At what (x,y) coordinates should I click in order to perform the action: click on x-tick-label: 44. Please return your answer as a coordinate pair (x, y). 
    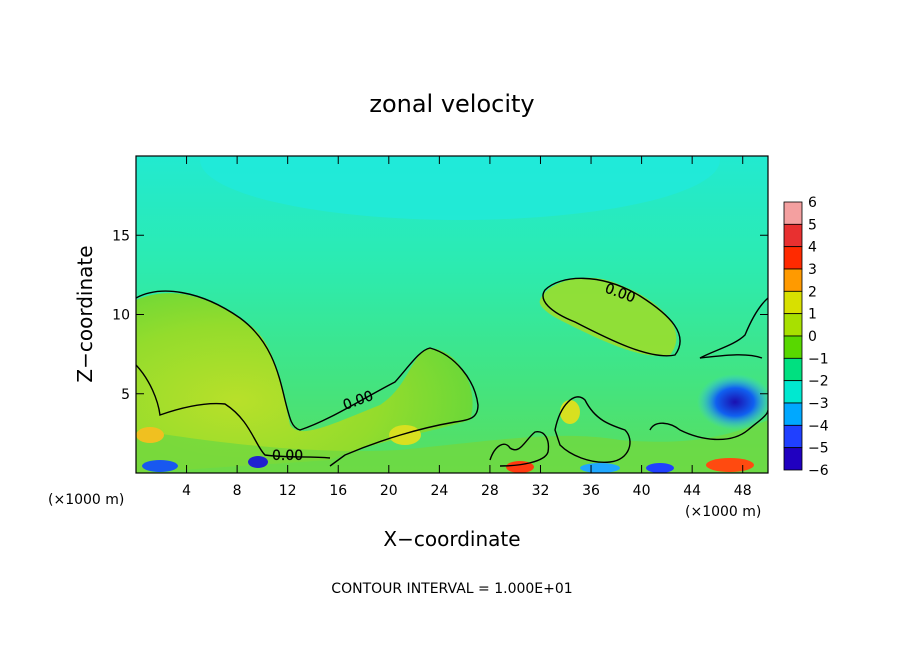
    Looking at the image, I should click on (692, 491).